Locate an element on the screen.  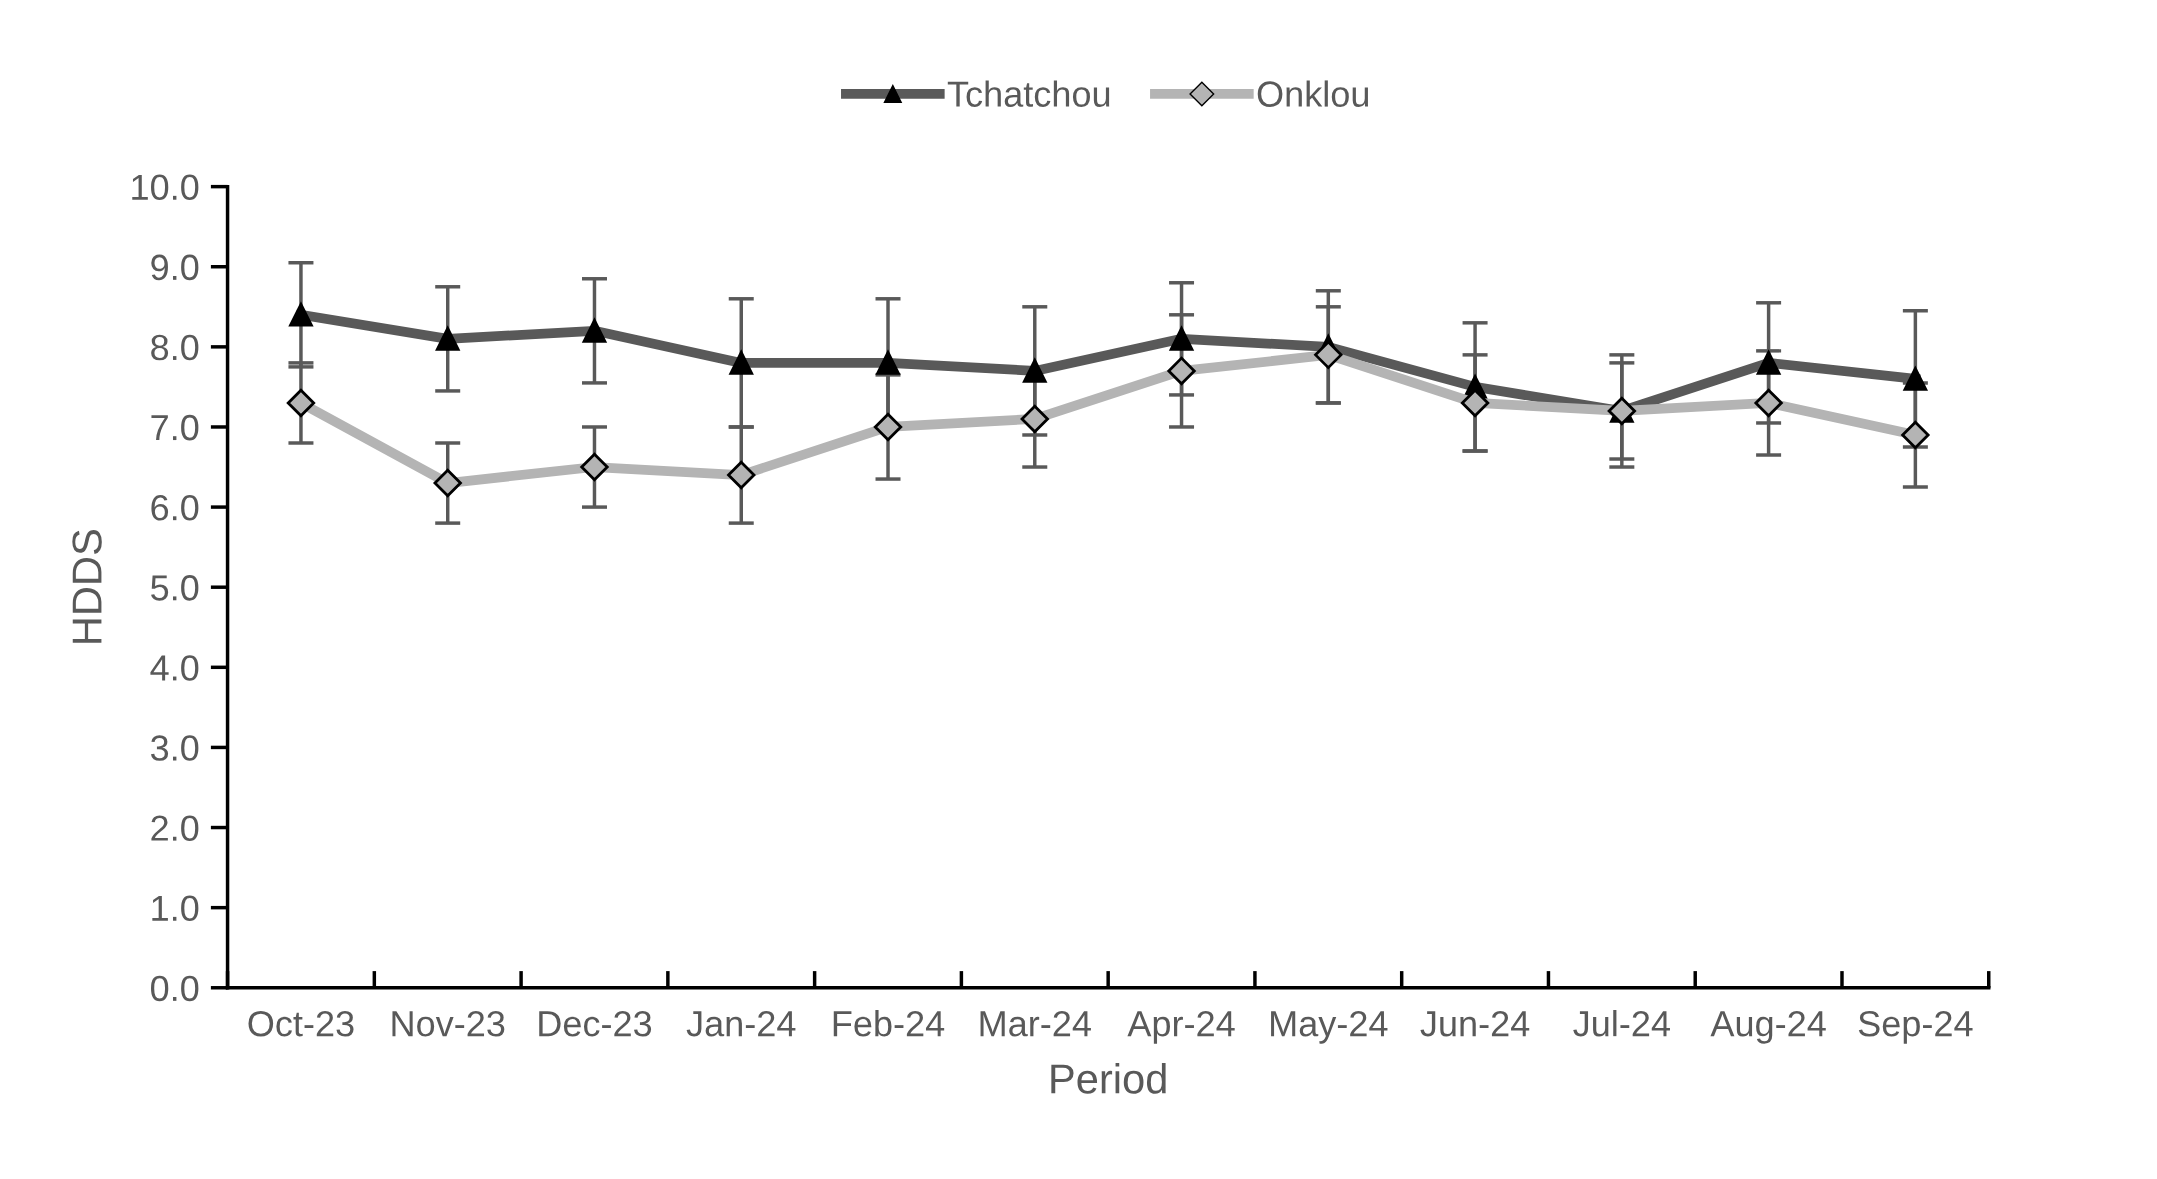
y-tick-label: 2.0 is located at coordinates (175, 828).